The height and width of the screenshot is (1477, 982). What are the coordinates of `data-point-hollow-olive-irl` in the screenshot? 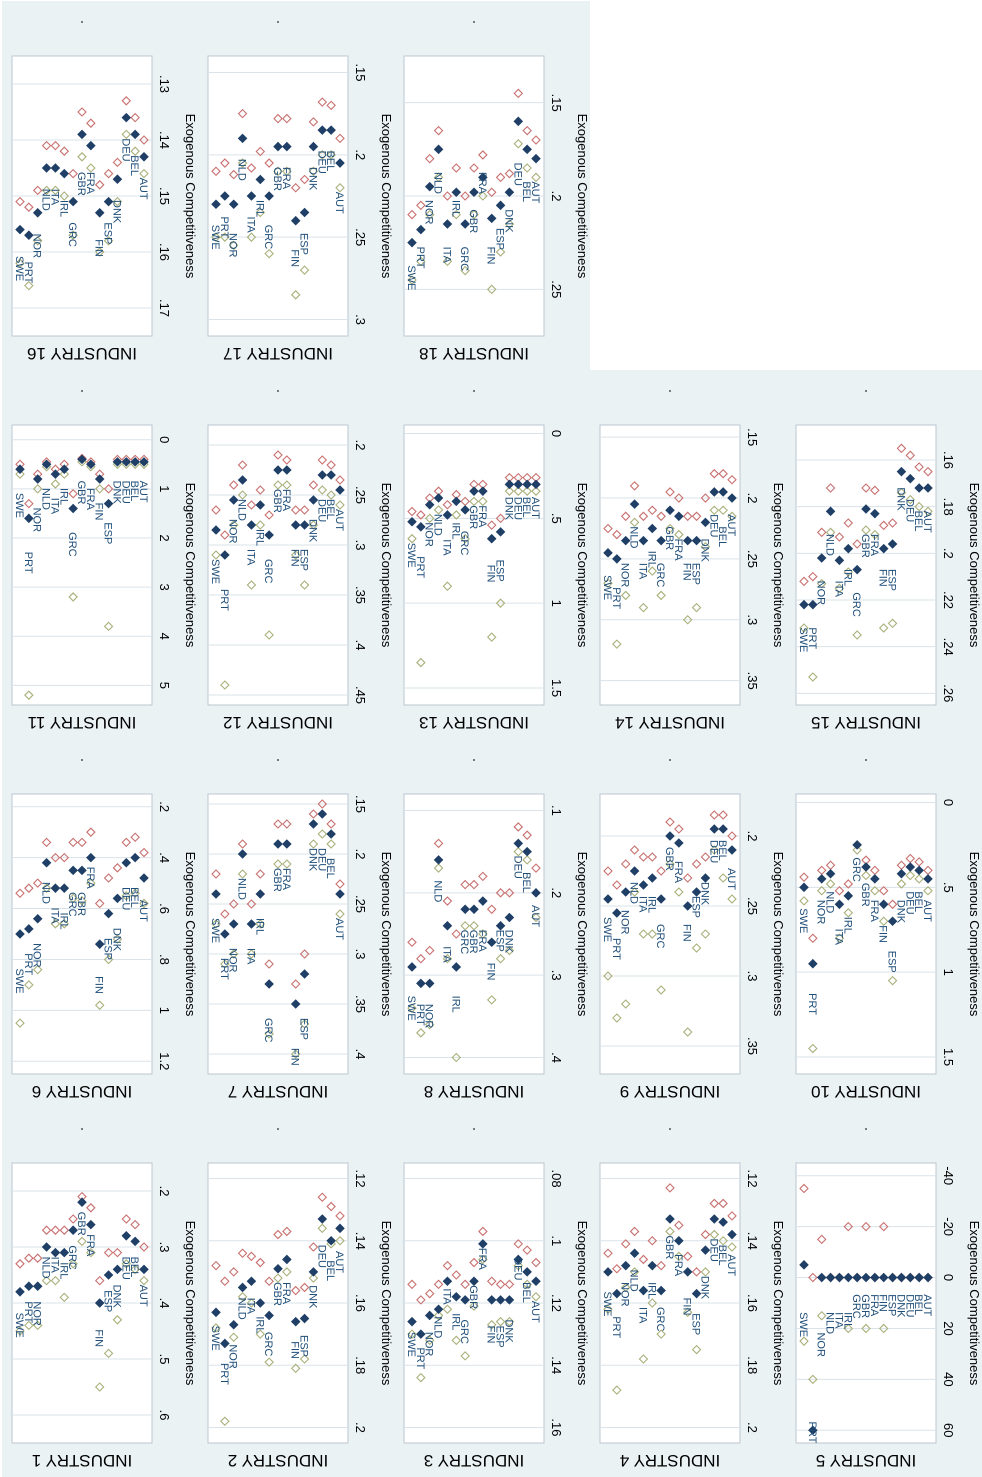 It's located at (64, 924).